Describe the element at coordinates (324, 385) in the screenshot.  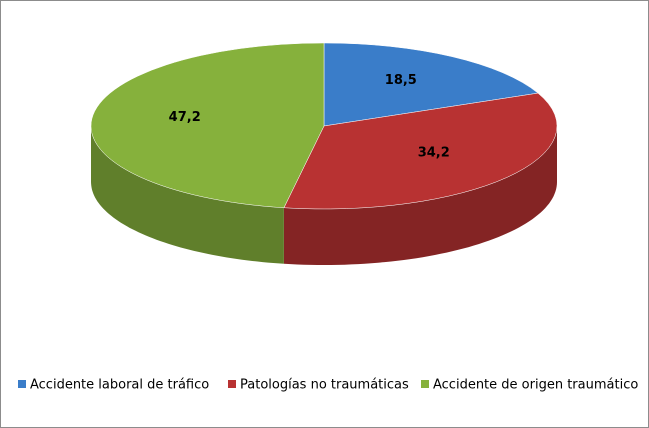
I see `legend-label: Patologías no traumáticas` at that location.